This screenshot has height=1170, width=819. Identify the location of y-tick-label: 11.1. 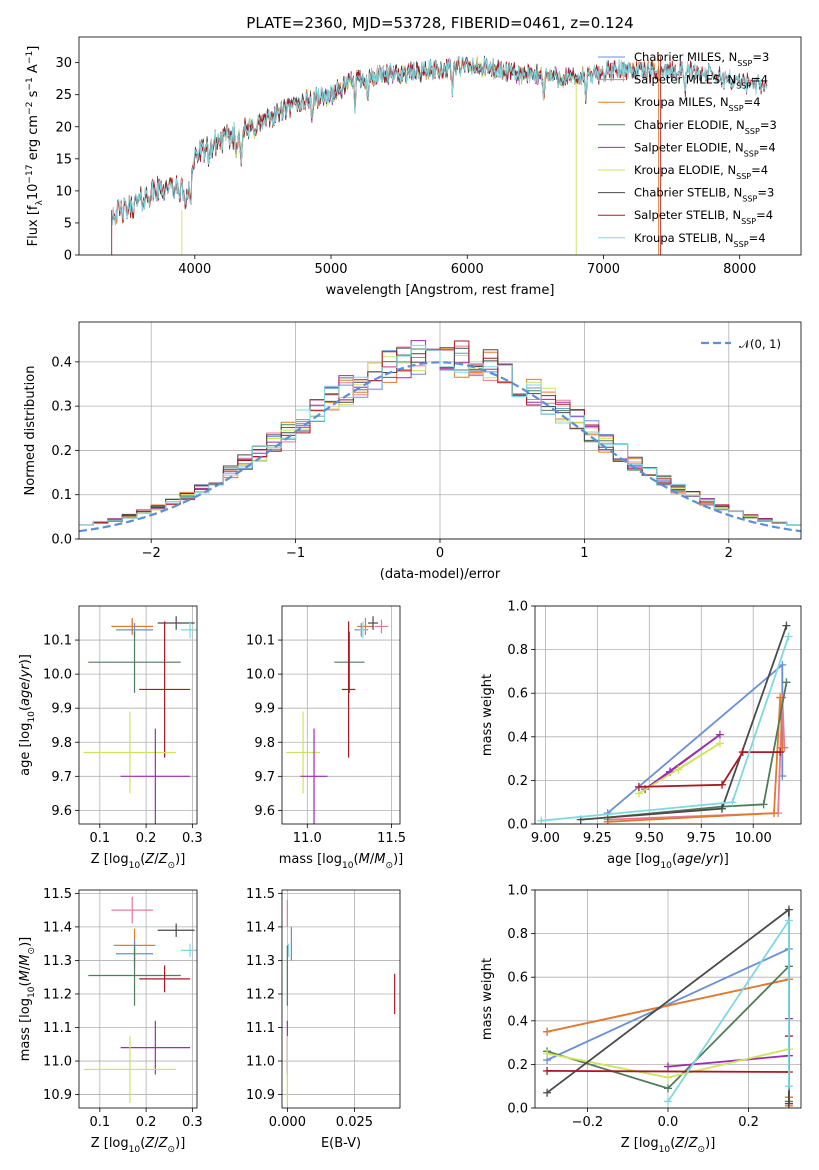
(260, 1028).